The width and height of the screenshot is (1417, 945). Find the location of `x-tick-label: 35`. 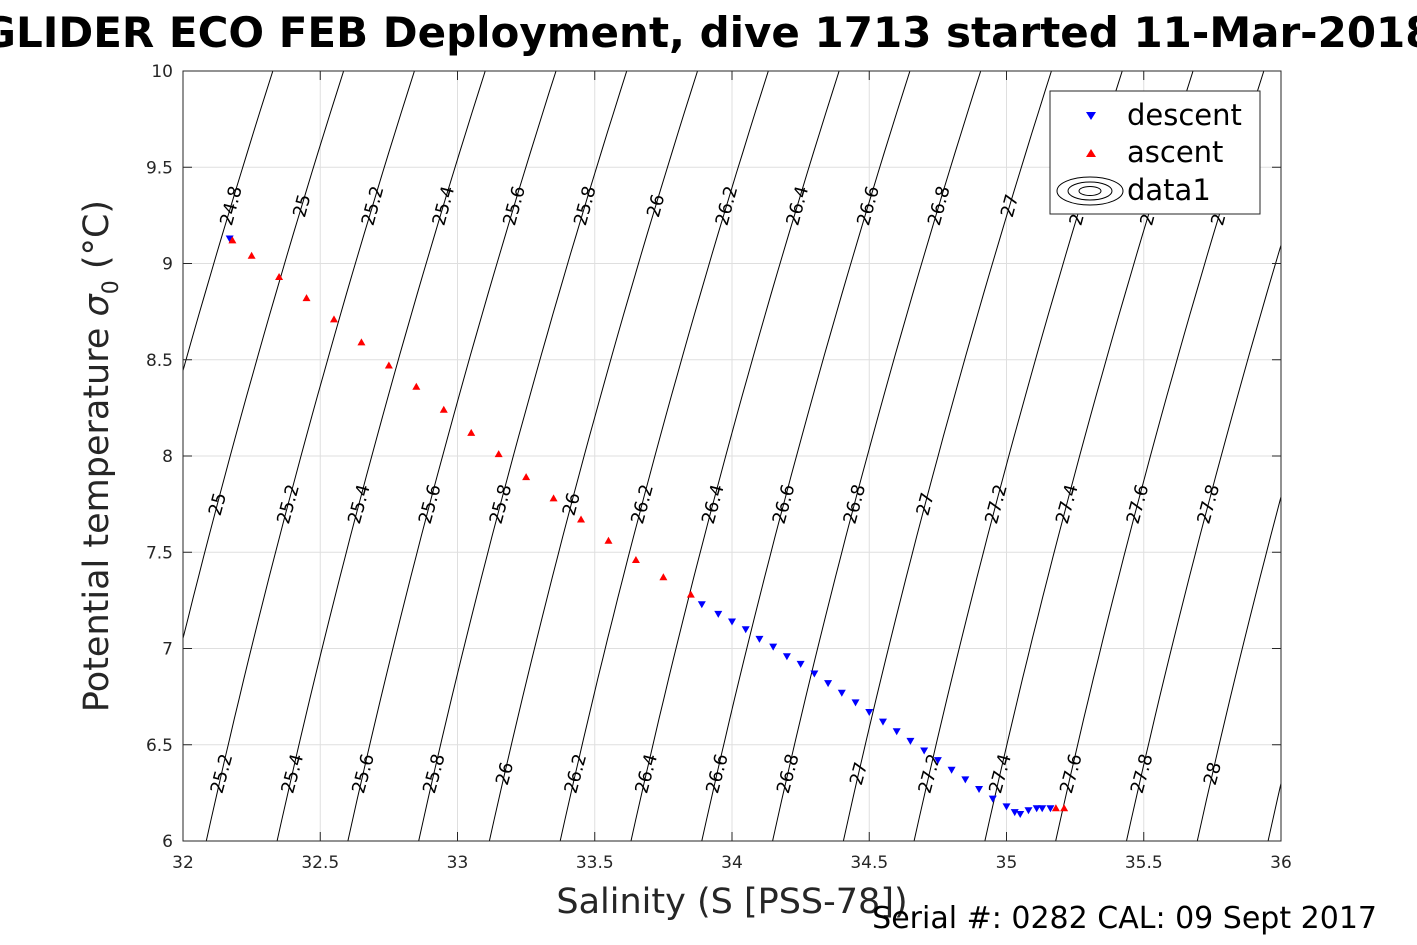

x-tick-label: 35 is located at coordinates (1007, 863).